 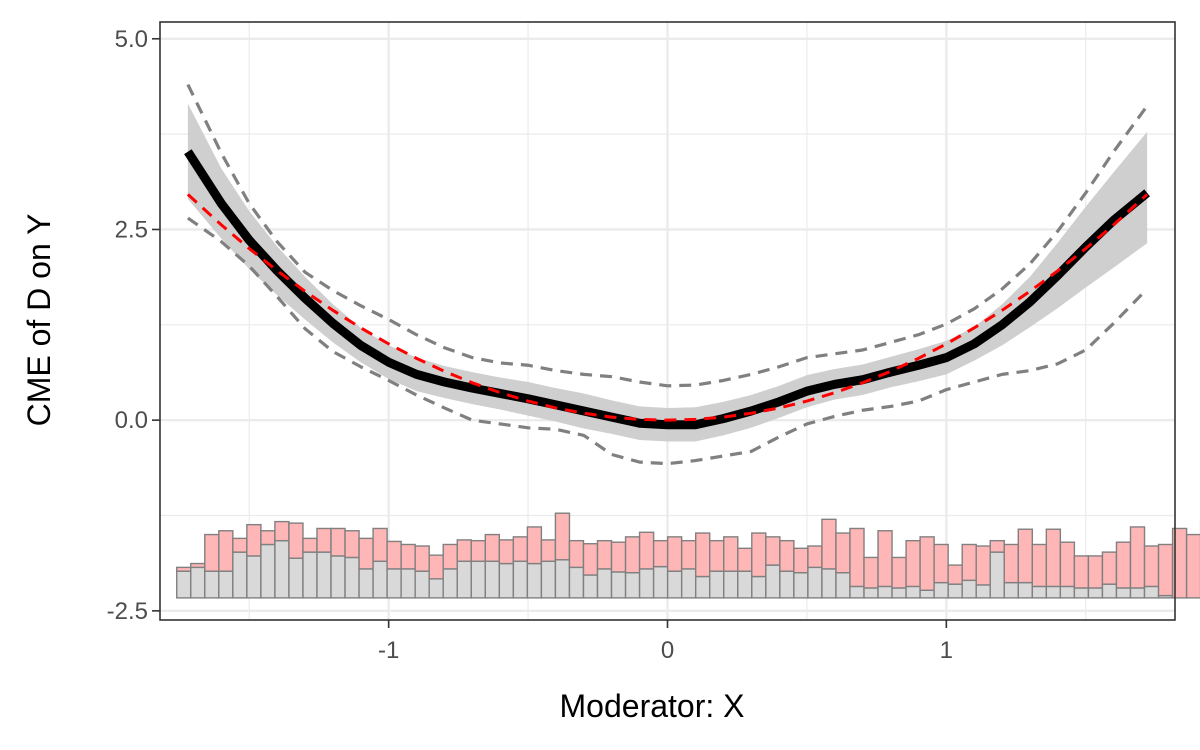 I want to click on x-tick-label: 1, so click(x=946, y=650).